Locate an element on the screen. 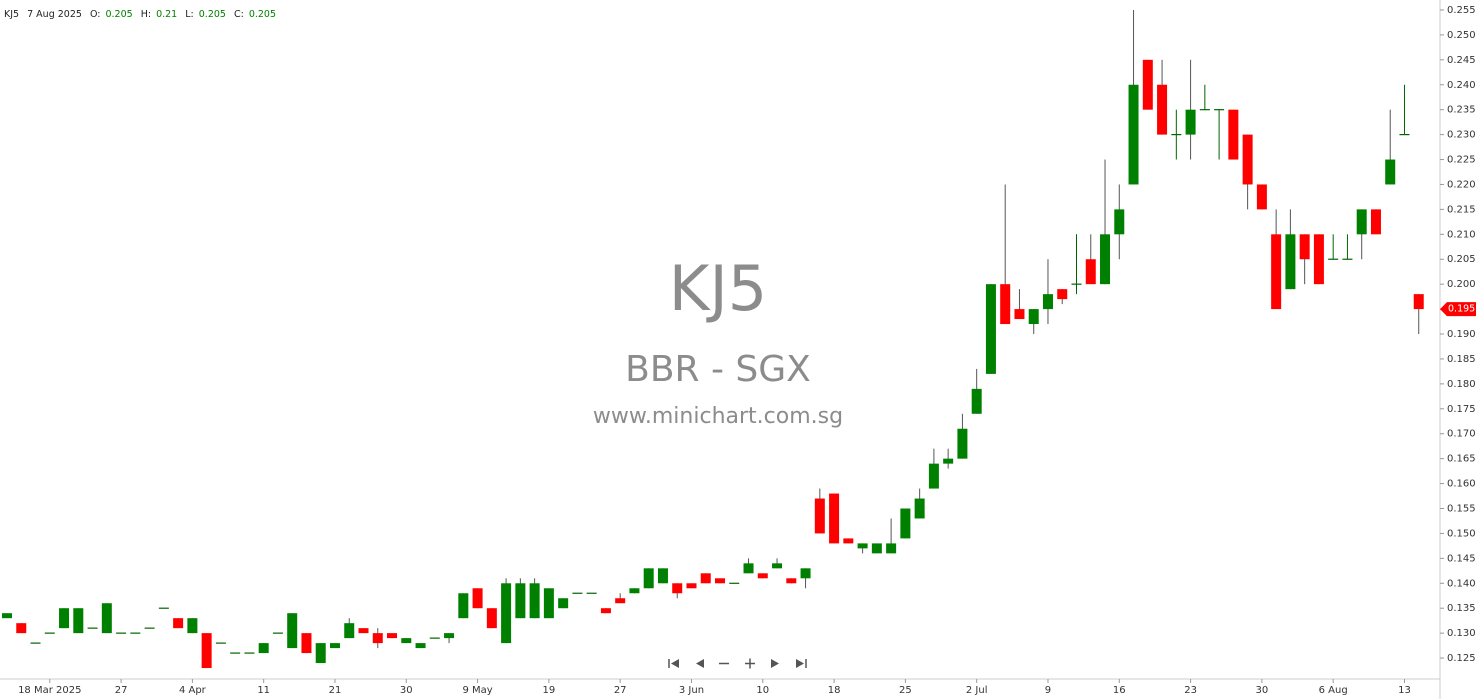 The width and height of the screenshot is (1480, 699). x-tick-label: 13 is located at coordinates (1404, 690).